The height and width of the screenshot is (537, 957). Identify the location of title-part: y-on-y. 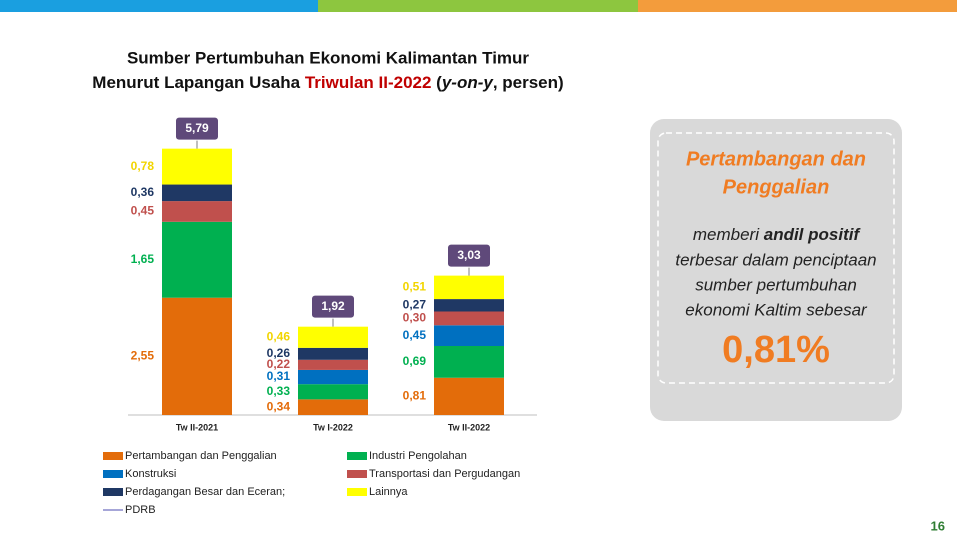
(468, 82).